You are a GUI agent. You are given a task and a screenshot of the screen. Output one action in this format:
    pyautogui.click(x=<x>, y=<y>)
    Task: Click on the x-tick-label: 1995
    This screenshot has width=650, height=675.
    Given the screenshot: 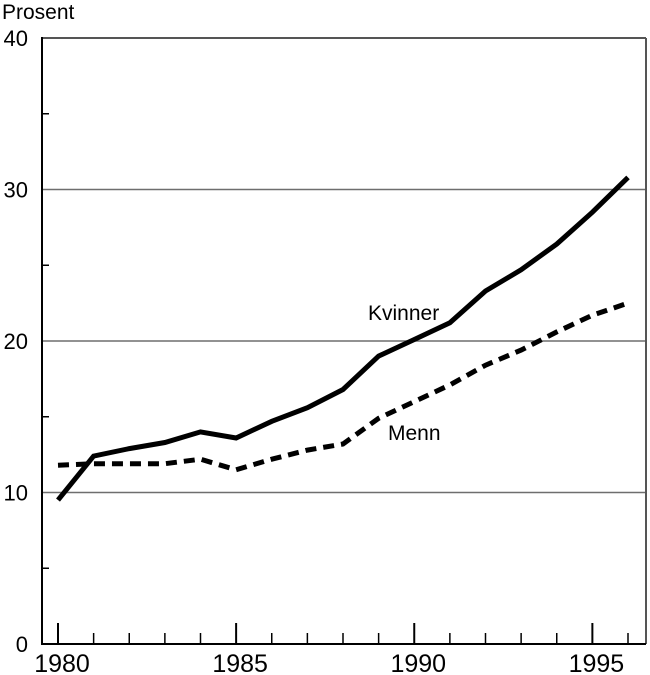 What is the action you would take?
    pyautogui.click(x=597, y=662)
    